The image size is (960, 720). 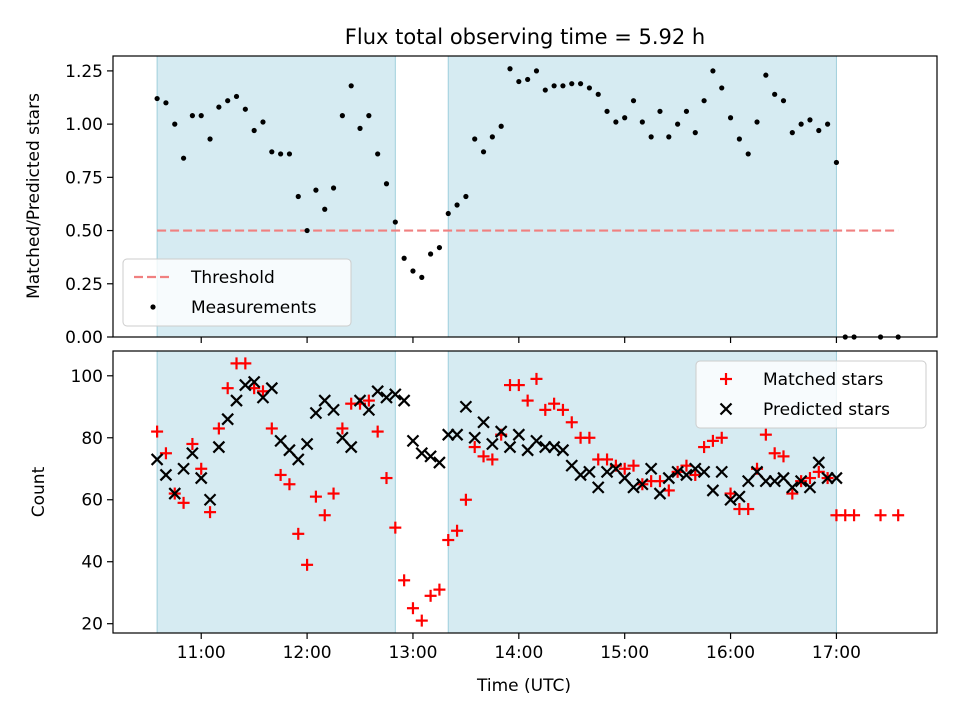 What do you see at coordinates (92, 501) in the screenshot?
I see `y-tick-label: 60` at bounding box center [92, 501].